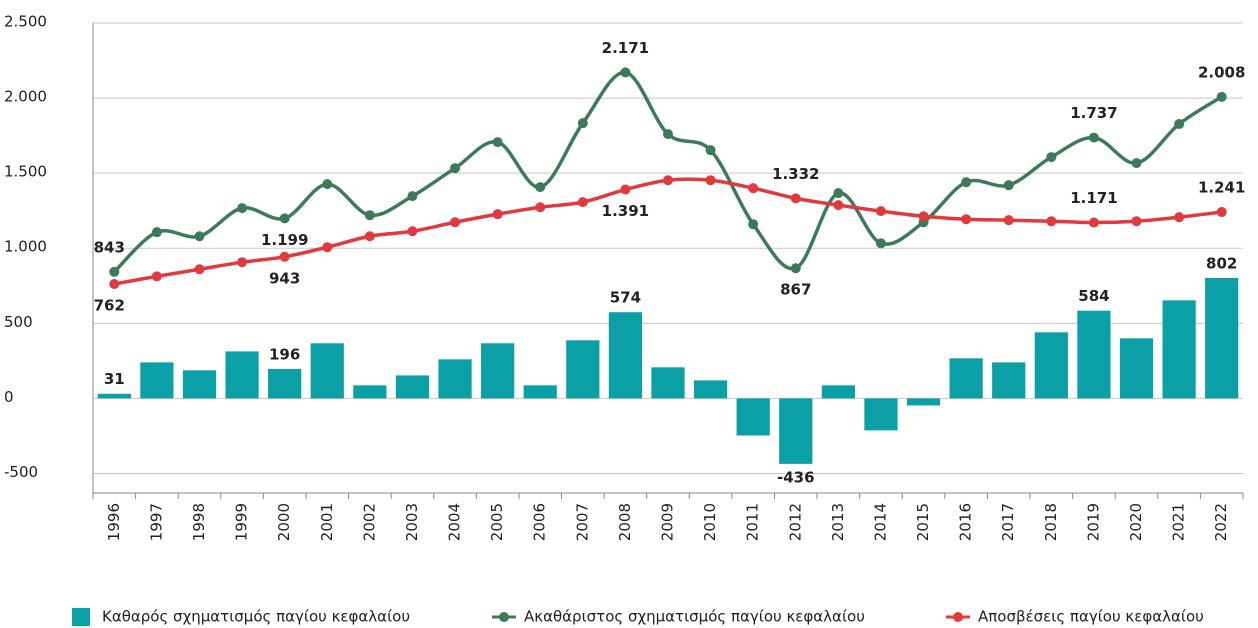 The height and width of the screenshot is (628, 1258). I want to click on y-tick-label: -500, so click(21, 472).